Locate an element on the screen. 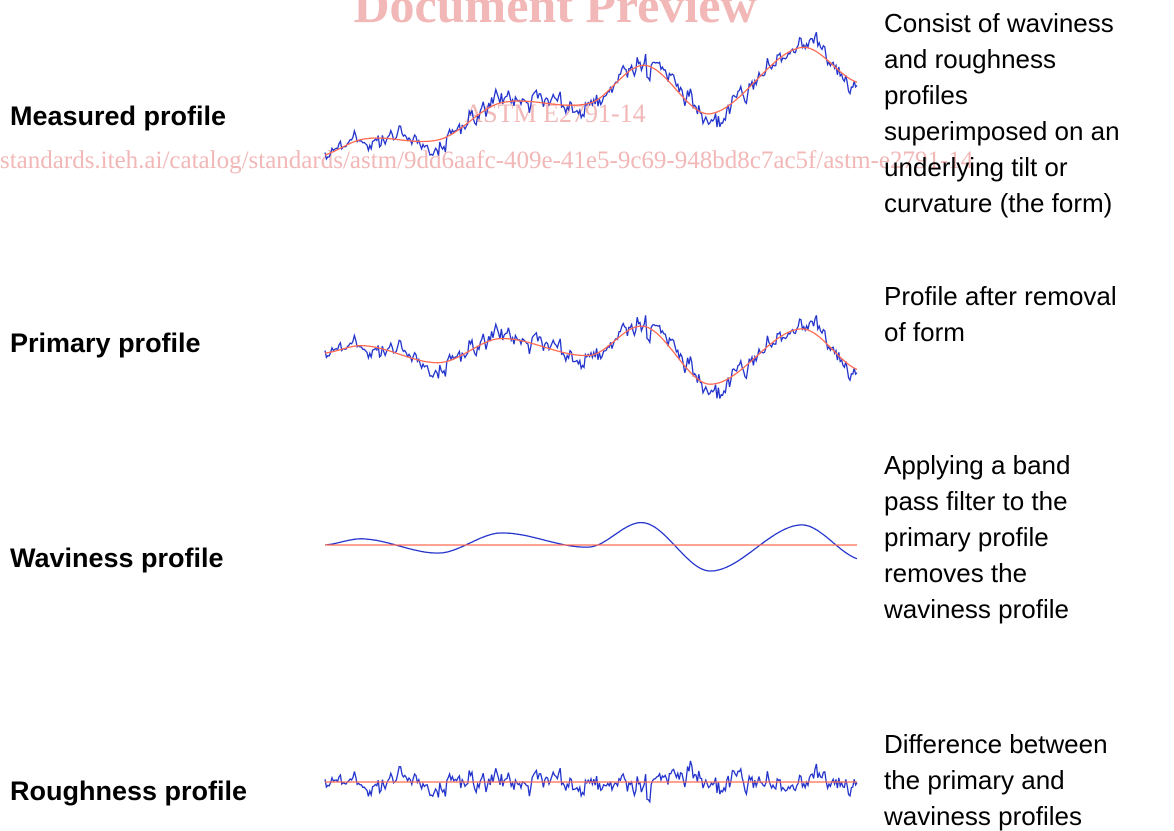  profile-description: of form is located at coordinates (924, 332).